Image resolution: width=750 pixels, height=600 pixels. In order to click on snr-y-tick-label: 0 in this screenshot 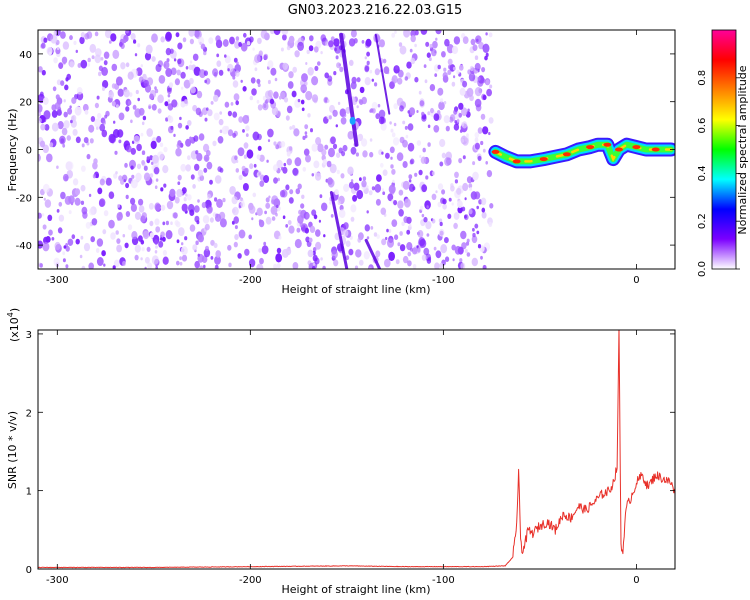, I will do `click(29, 570)`.